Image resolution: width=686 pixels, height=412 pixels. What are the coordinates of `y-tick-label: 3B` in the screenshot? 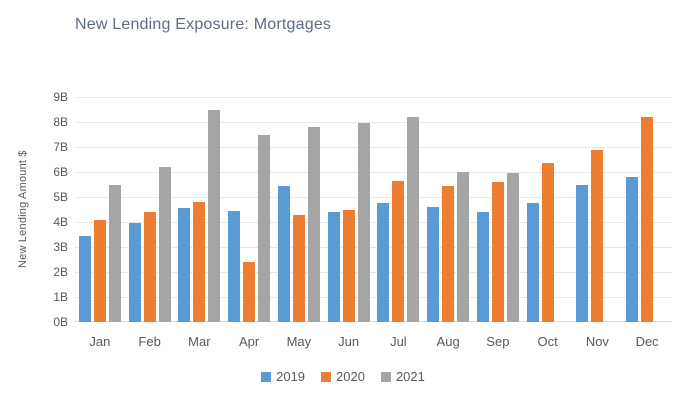 It's located at (60, 247).